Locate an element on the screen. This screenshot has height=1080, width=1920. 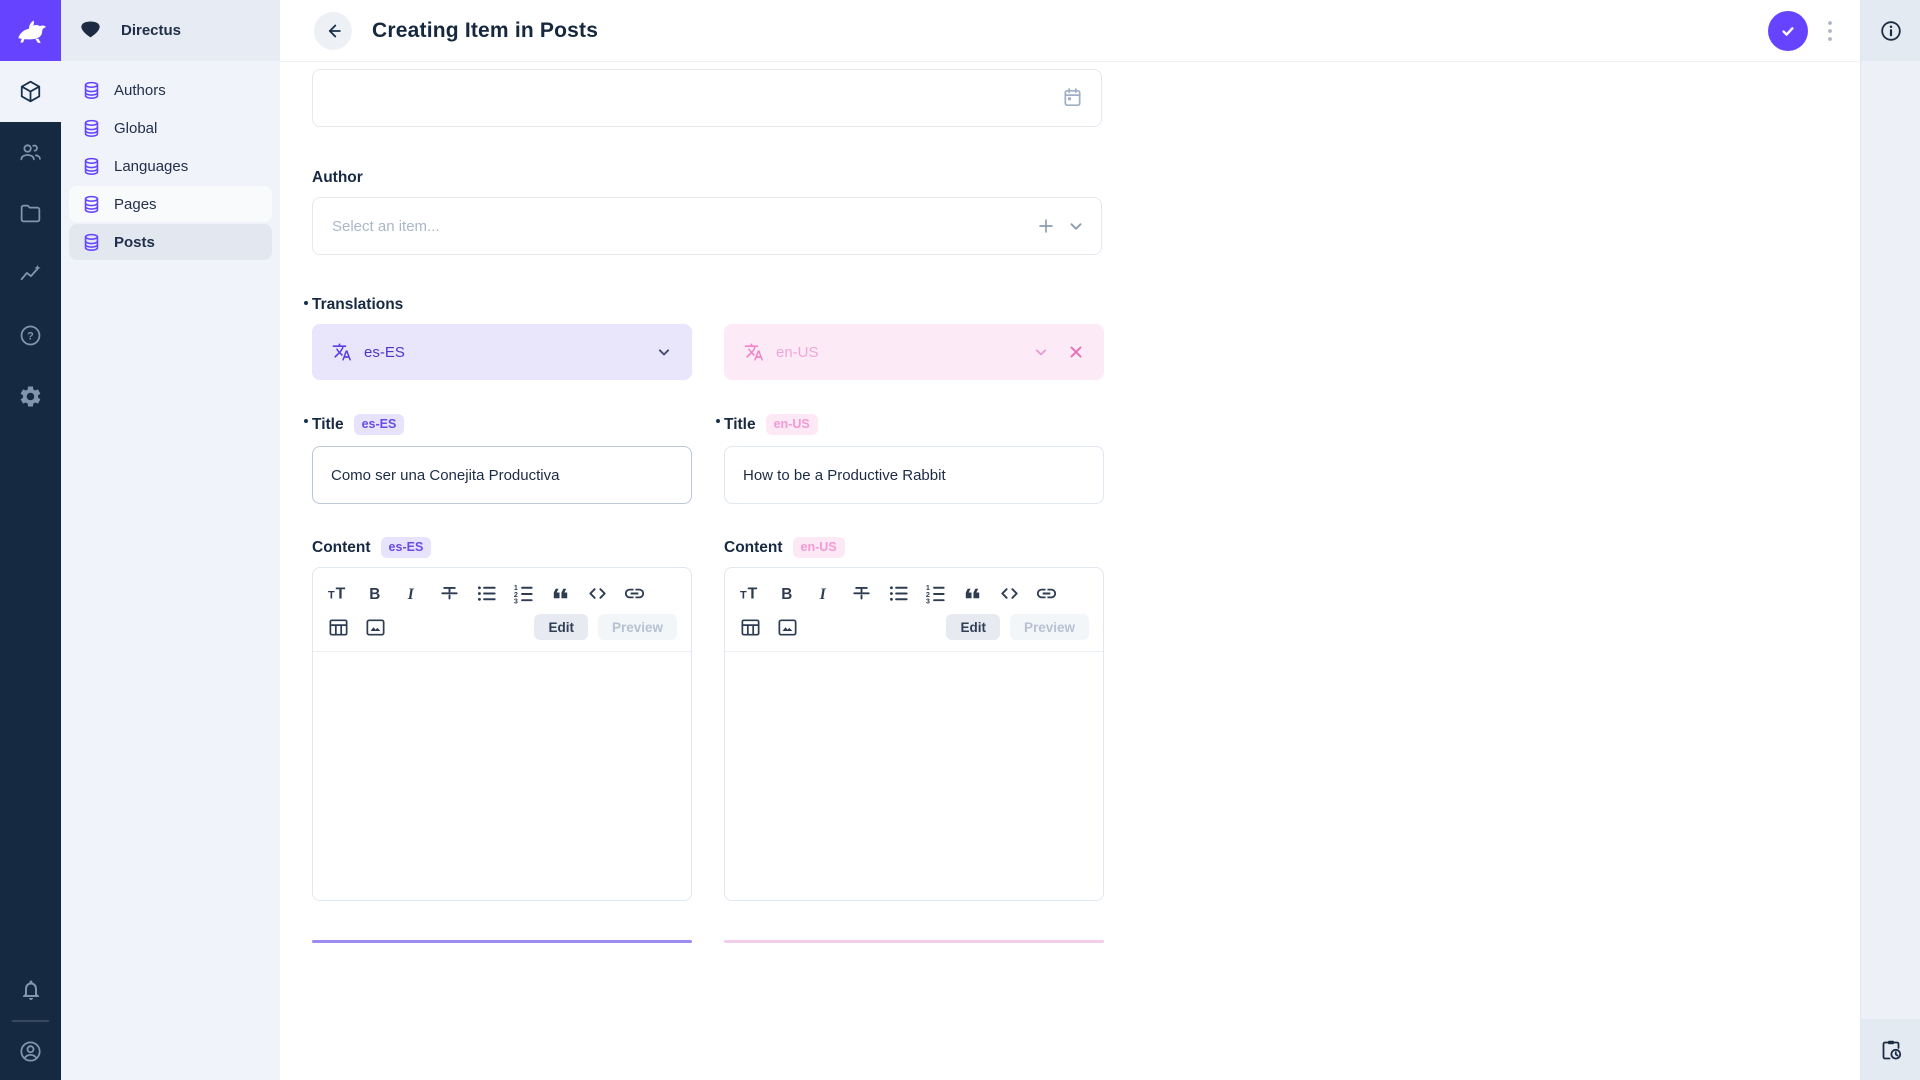
directus-logo is located at coordinates (30, 30).